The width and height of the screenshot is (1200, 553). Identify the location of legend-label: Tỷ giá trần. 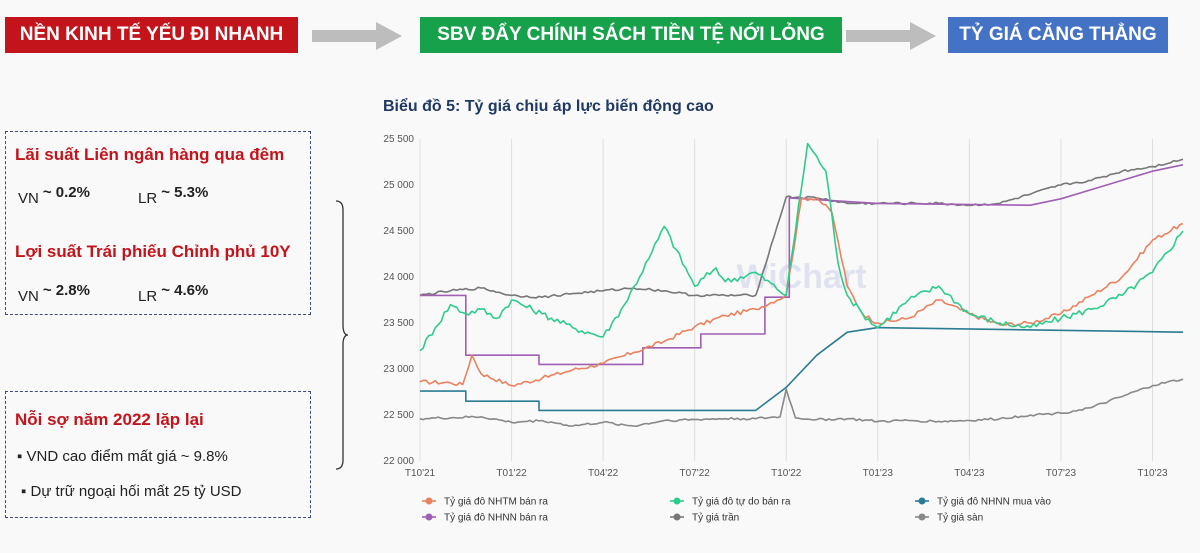
(715, 518).